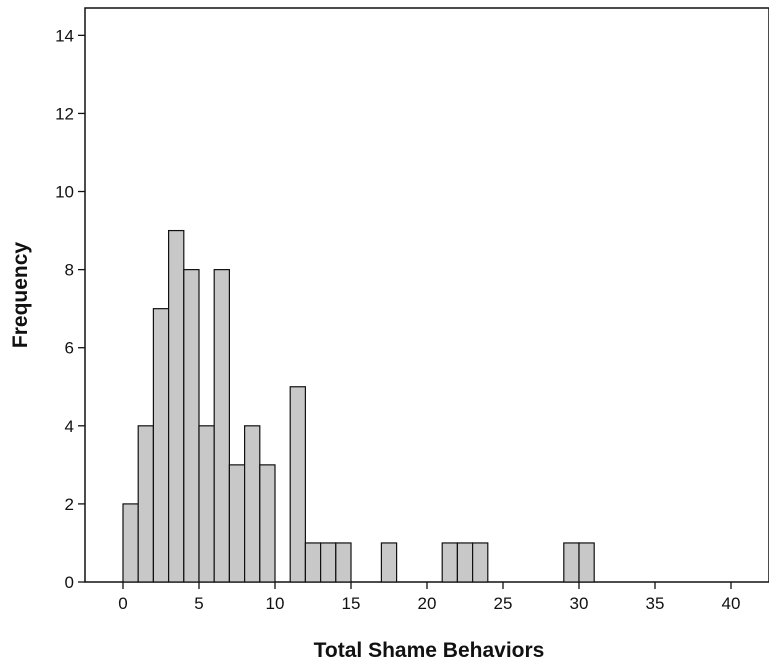 This screenshot has width=769, height=667. Describe the element at coordinates (429, 650) in the screenshot. I see `x-axis-title: Total Shame Behaviors` at that location.